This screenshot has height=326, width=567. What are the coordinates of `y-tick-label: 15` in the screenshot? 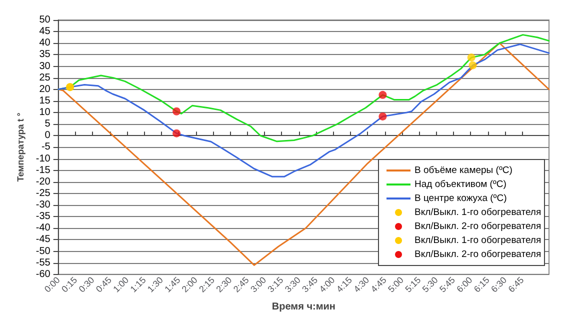 It's located at (45, 100).